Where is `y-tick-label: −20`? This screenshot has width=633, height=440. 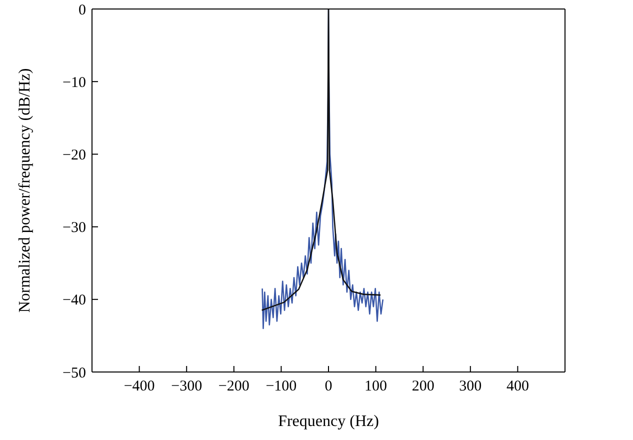
y-tick-label: −20 is located at coordinates (74, 156).